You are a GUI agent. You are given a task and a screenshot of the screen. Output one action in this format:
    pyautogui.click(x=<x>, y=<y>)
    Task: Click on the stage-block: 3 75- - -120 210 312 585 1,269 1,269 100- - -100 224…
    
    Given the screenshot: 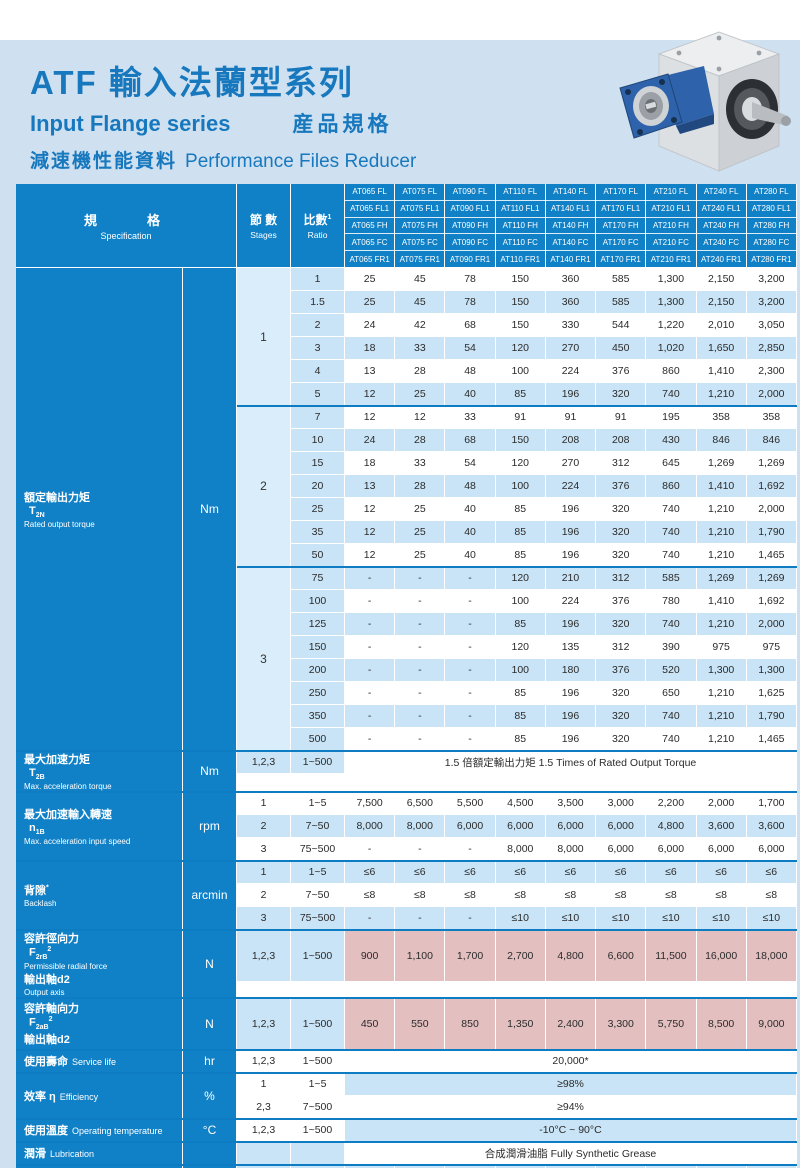 What is the action you would take?
    pyautogui.click(x=517, y=658)
    